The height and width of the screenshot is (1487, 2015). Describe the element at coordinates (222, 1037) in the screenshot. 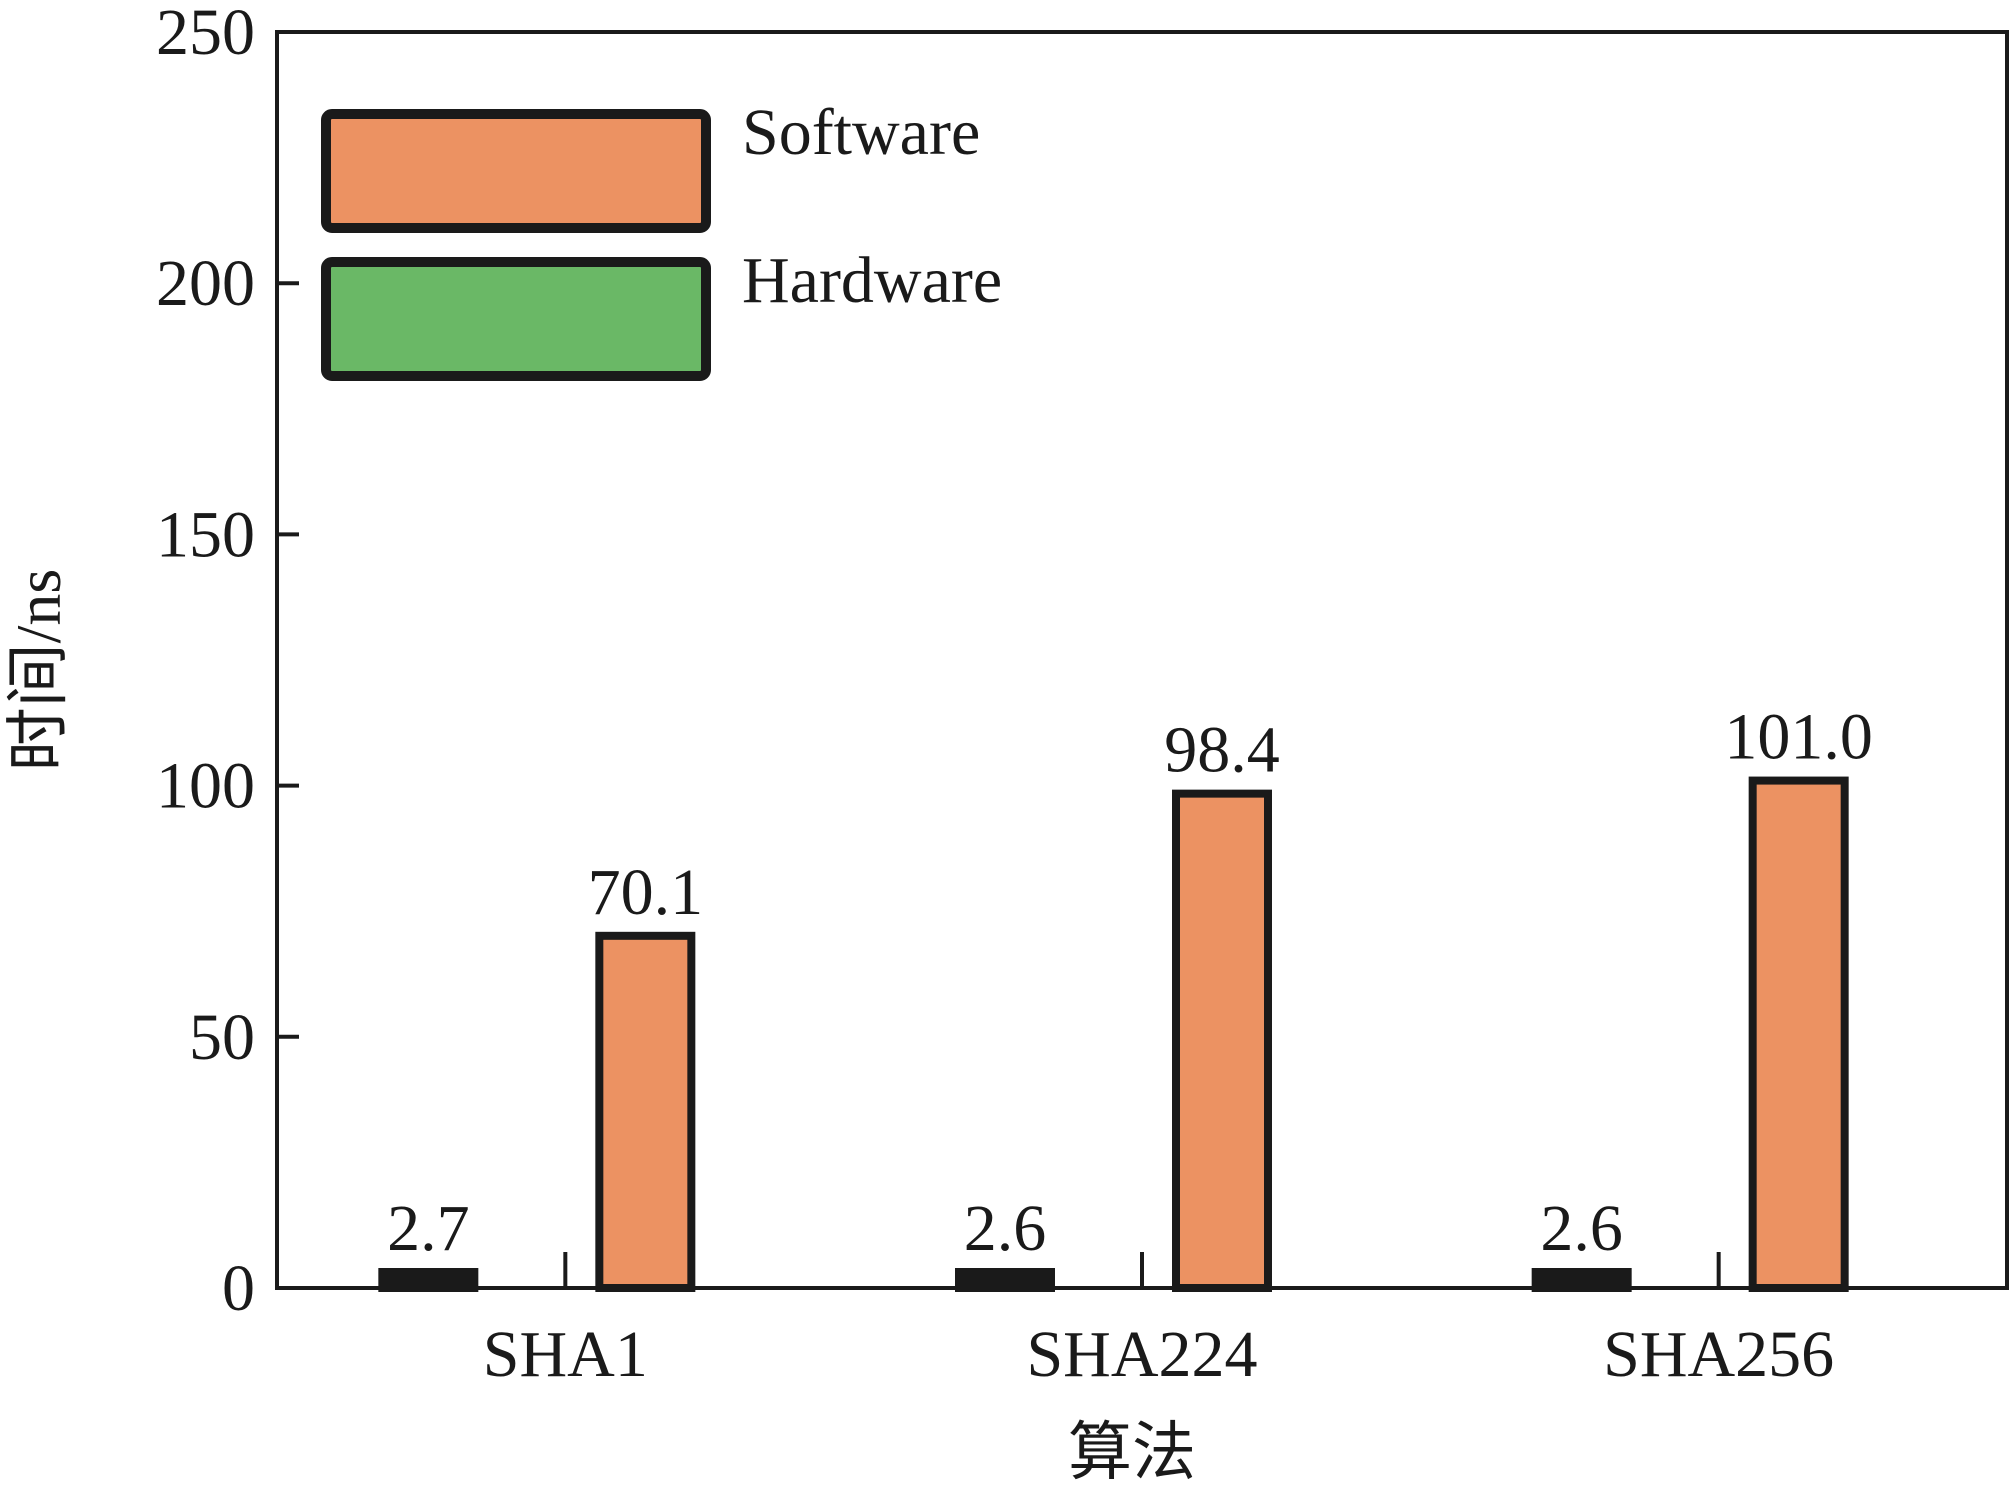

I see `y-tick-label: 50` at that location.